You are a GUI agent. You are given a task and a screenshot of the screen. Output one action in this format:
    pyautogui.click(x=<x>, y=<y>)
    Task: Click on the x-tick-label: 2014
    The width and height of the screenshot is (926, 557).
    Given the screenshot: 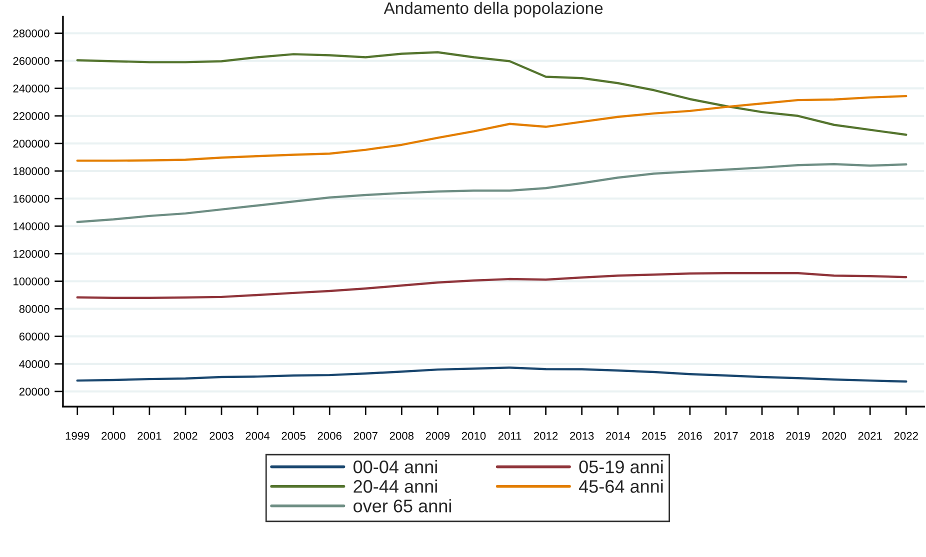 What is the action you would take?
    pyautogui.click(x=618, y=436)
    